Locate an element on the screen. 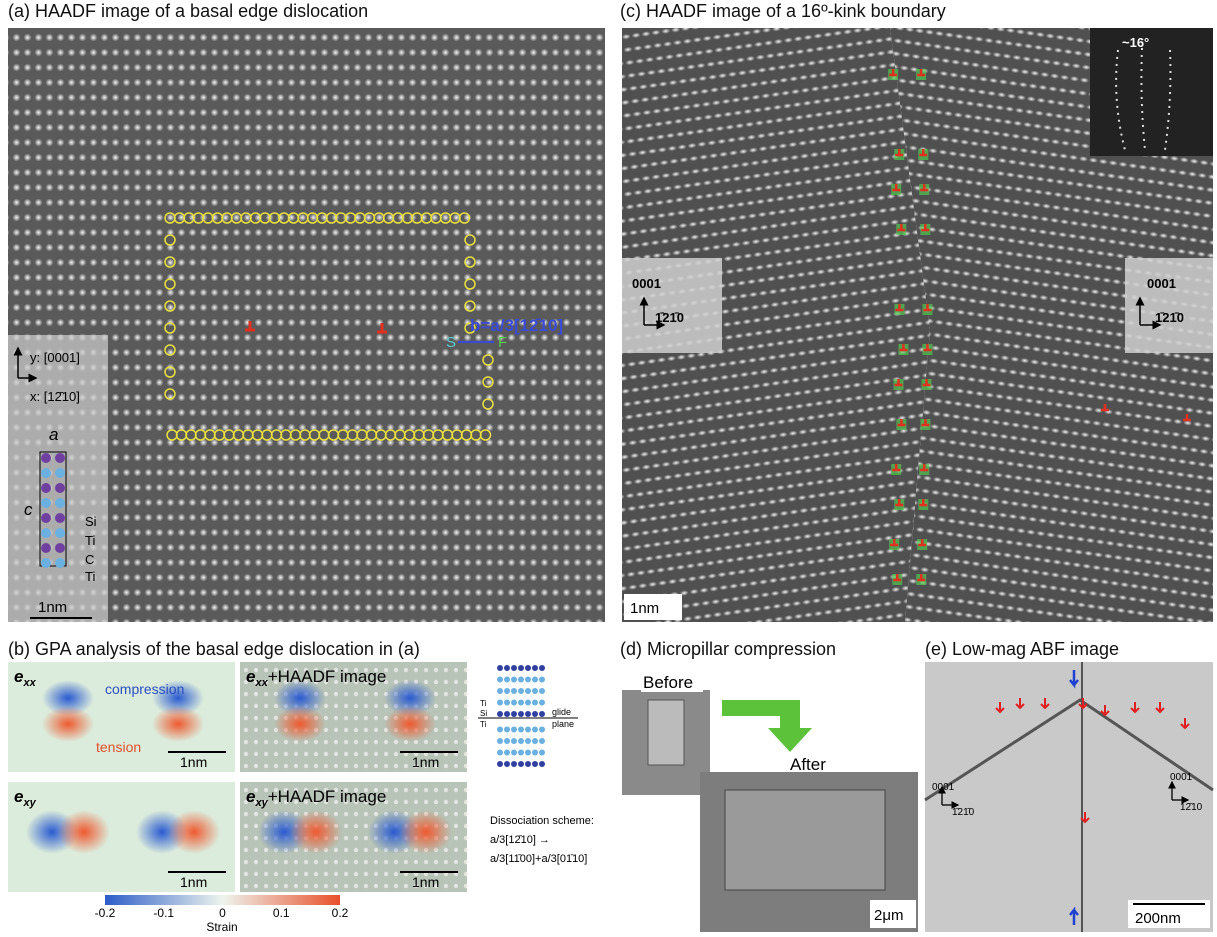  colorbar is located at coordinates (222, 900).